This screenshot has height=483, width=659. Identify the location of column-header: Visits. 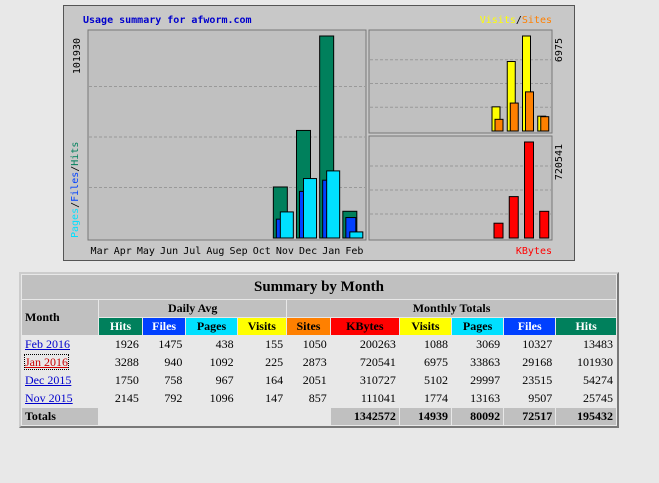
(262, 326).